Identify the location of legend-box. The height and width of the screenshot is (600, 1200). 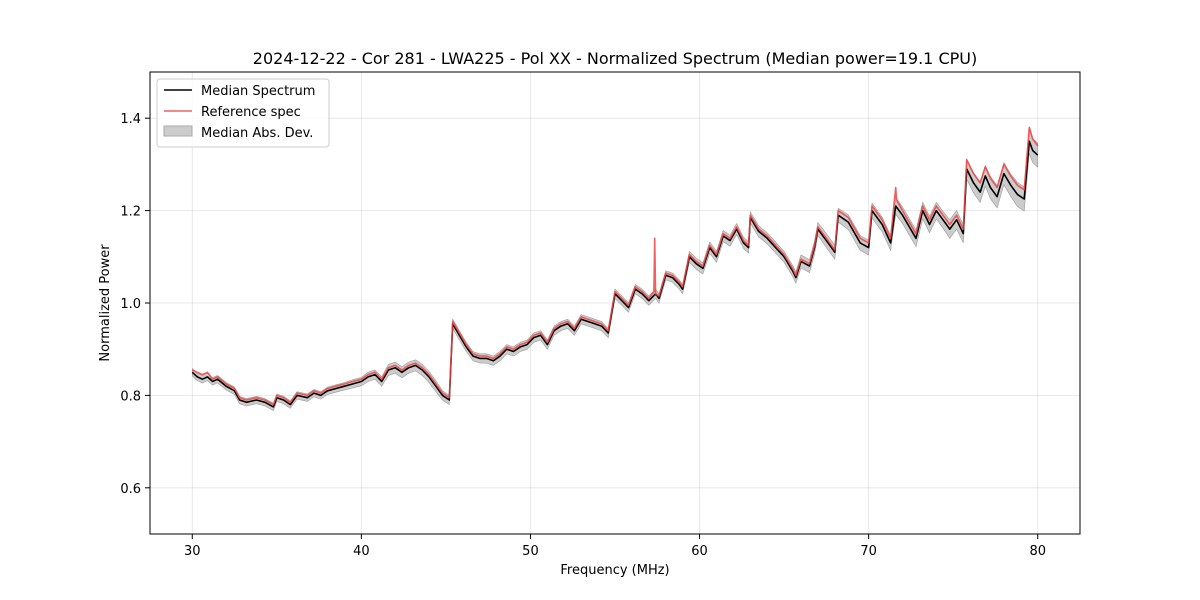
(243, 113).